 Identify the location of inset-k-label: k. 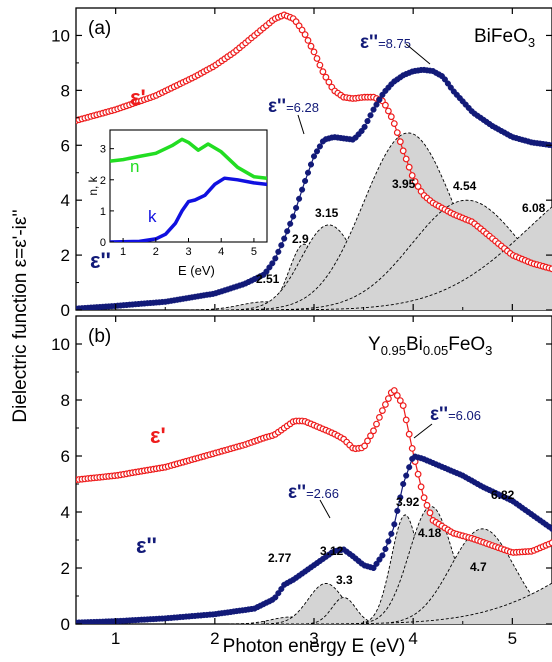
(152, 216).